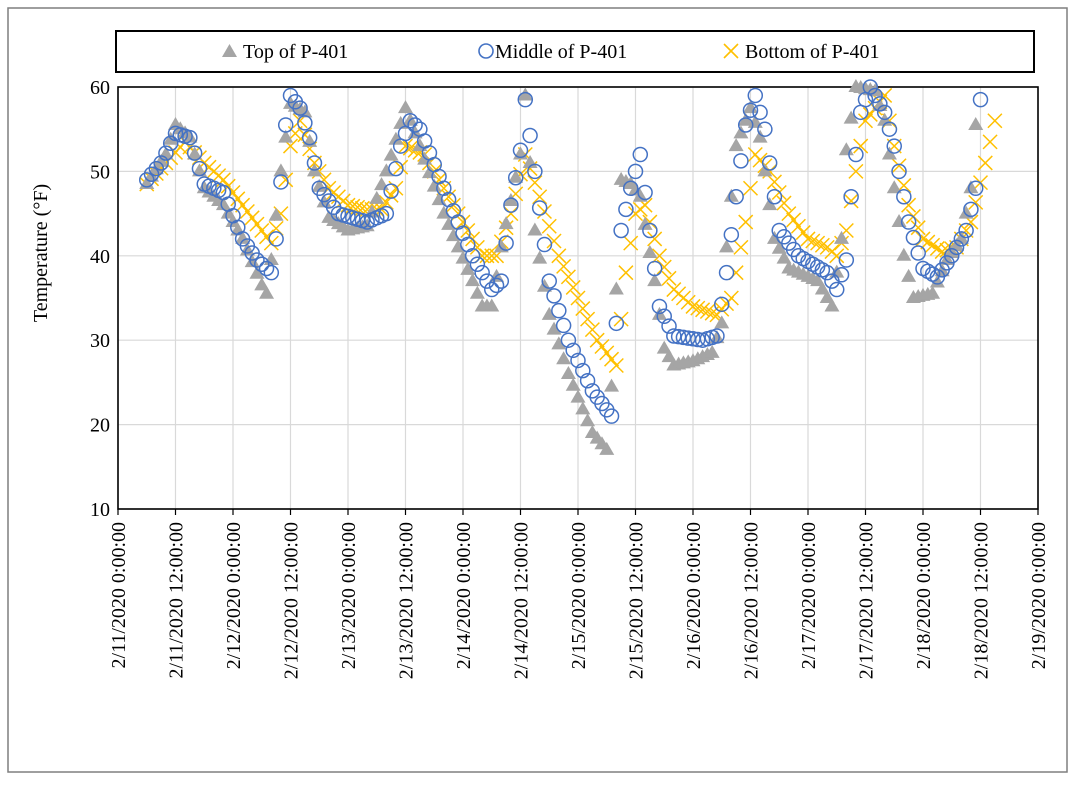 This screenshot has width=1075, height=785. I want to click on legend-marker-middle, so click(486, 51).